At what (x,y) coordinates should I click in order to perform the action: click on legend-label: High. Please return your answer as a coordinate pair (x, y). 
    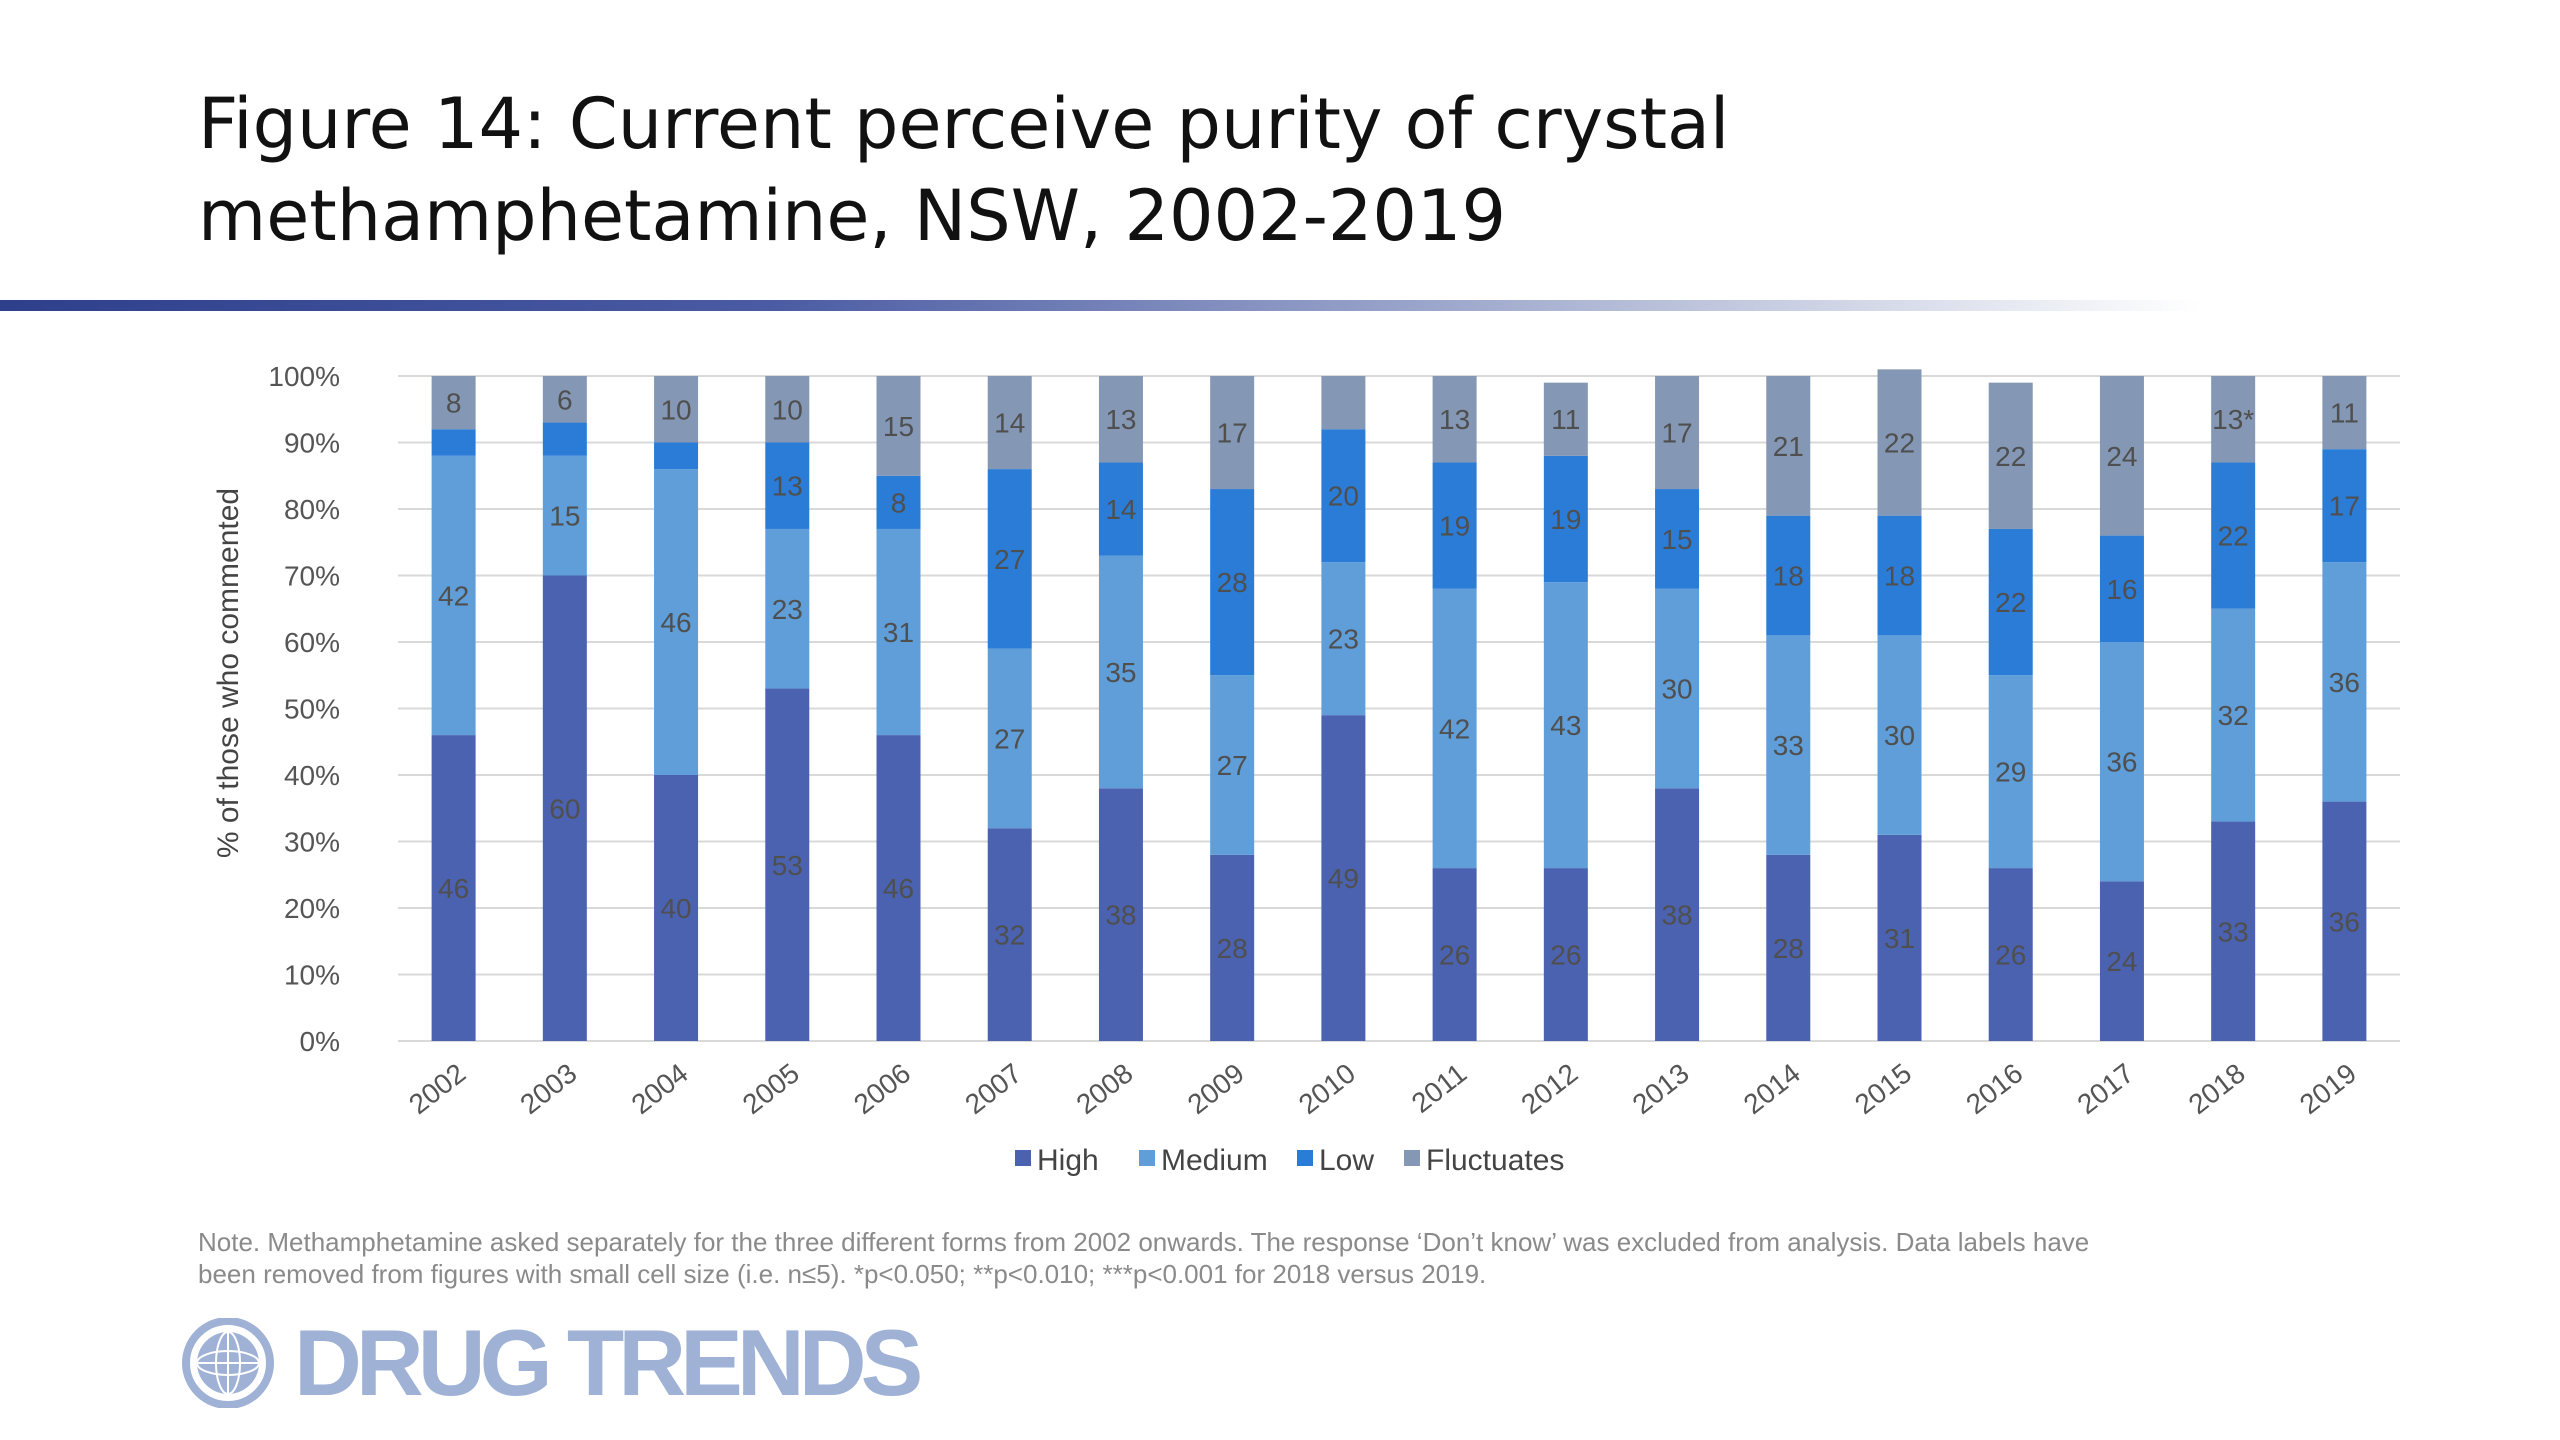
    Looking at the image, I should click on (1068, 1160).